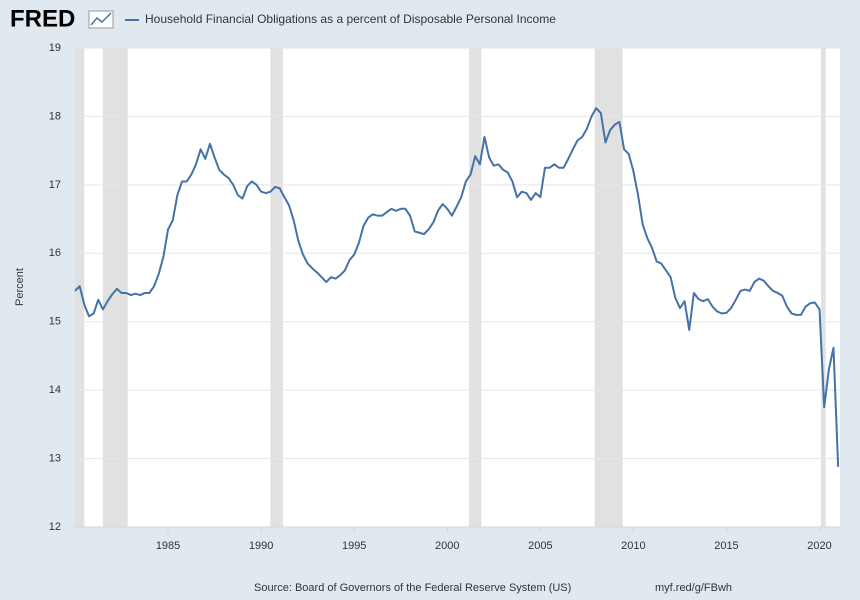 Image resolution: width=860 pixels, height=600 pixels. What do you see at coordinates (55, 48) in the screenshot?
I see `y-tick-label: 19` at bounding box center [55, 48].